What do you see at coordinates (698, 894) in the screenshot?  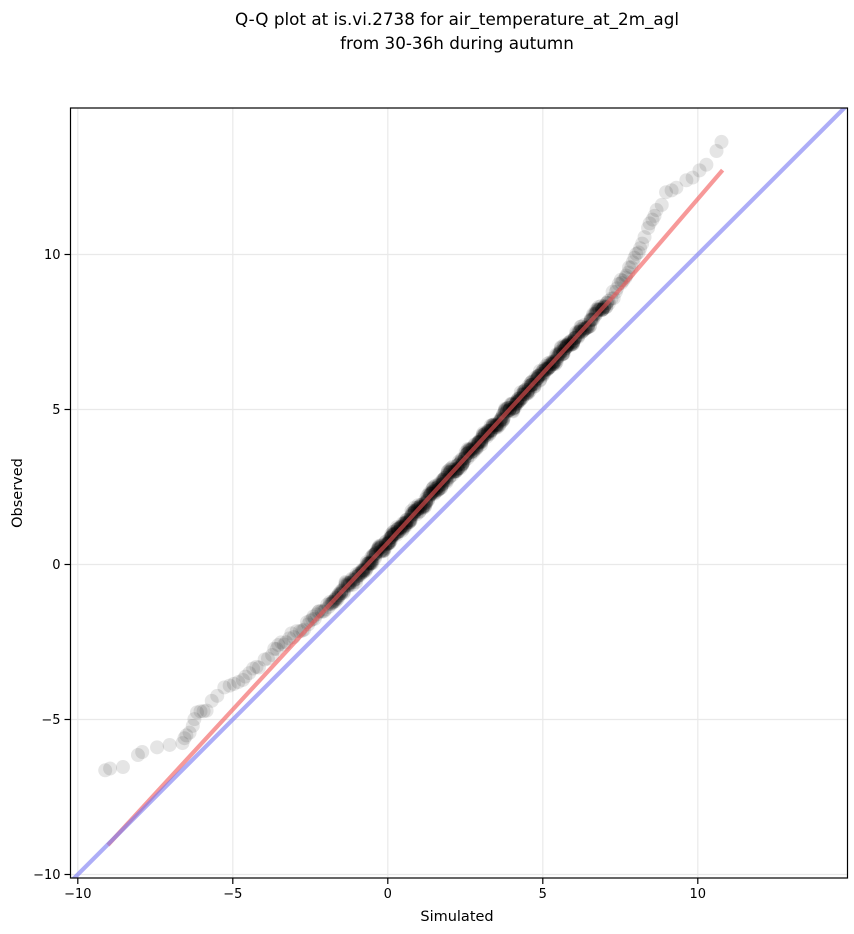 I see `x-tick-label: 10` at bounding box center [698, 894].